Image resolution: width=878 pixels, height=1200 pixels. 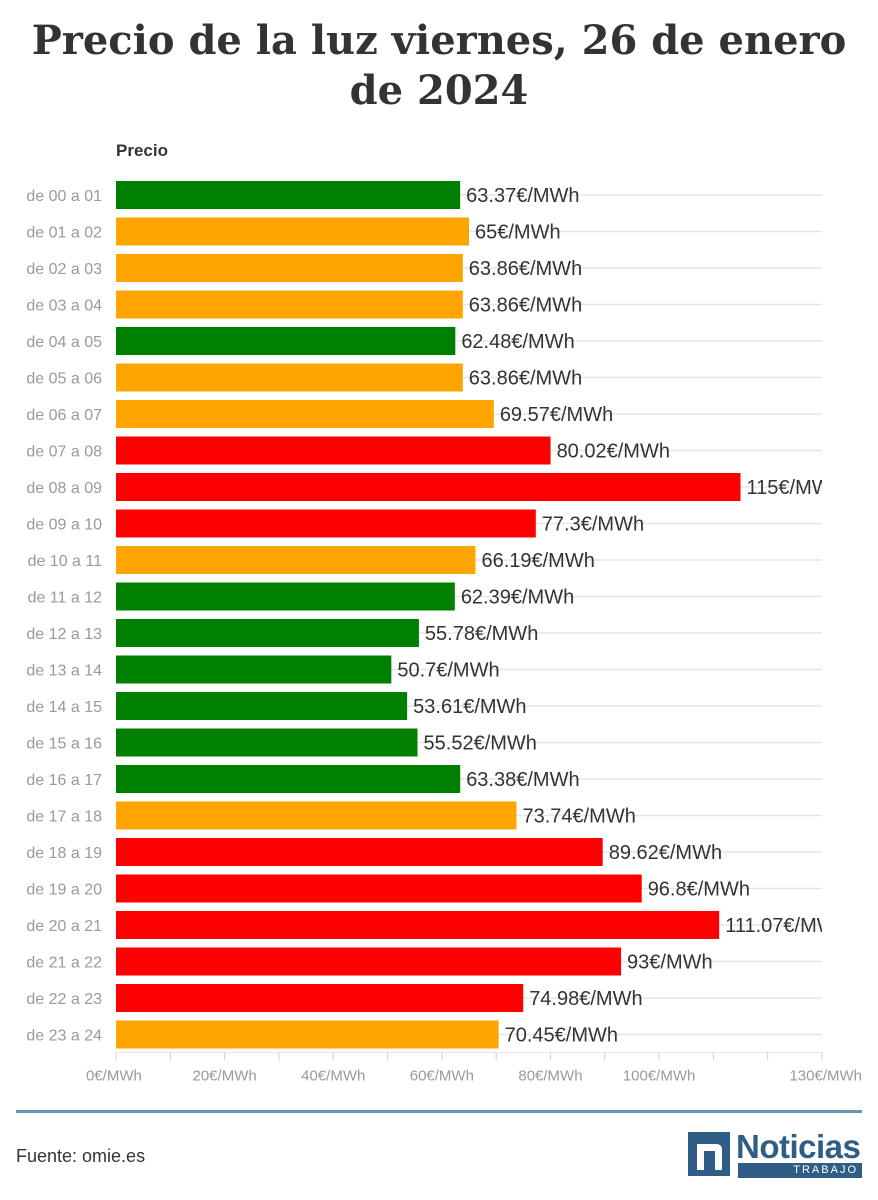 What do you see at coordinates (64, 634) in the screenshot?
I see `category-label: de 12 a 13` at bounding box center [64, 634].